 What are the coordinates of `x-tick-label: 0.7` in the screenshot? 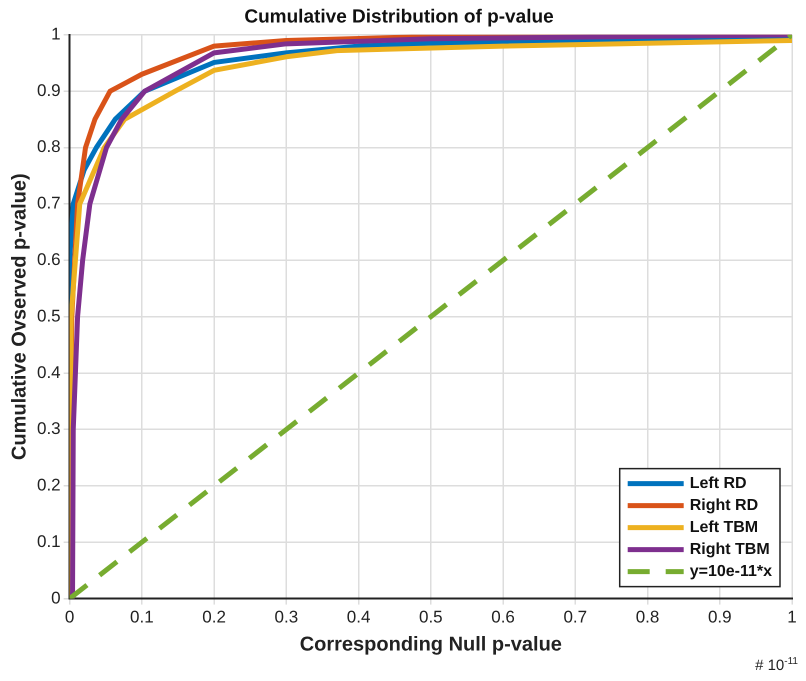 It's located at (575, 616).